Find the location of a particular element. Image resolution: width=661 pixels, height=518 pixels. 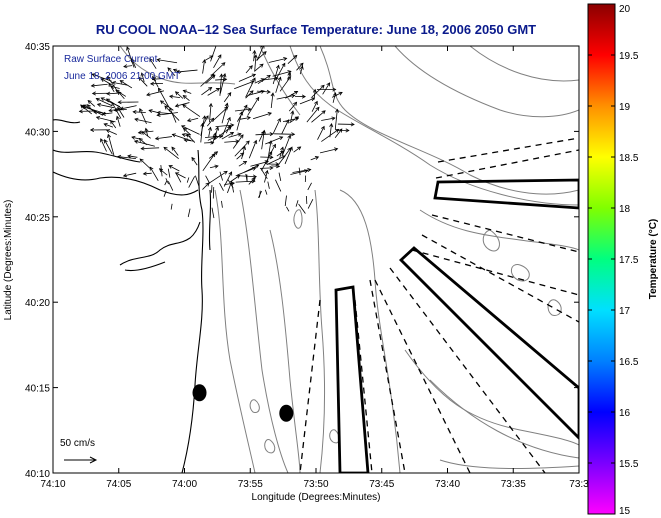

colorbar-tick-label: 19 is located at coordinates (625, 107).